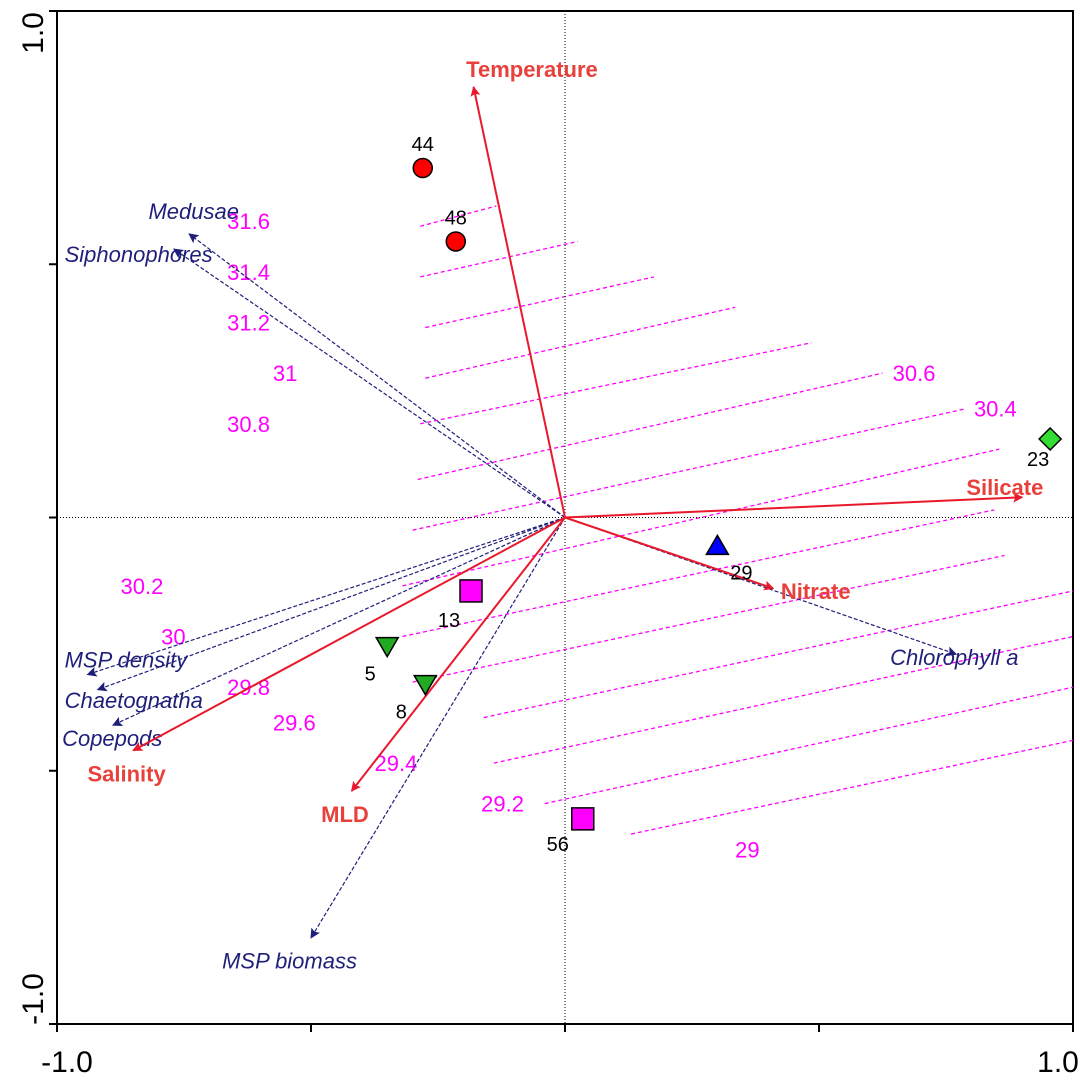 The height and width of the screenshot is (1081, 1080). I want to click on env-label-temperature: Temperature, so click(532, 69).